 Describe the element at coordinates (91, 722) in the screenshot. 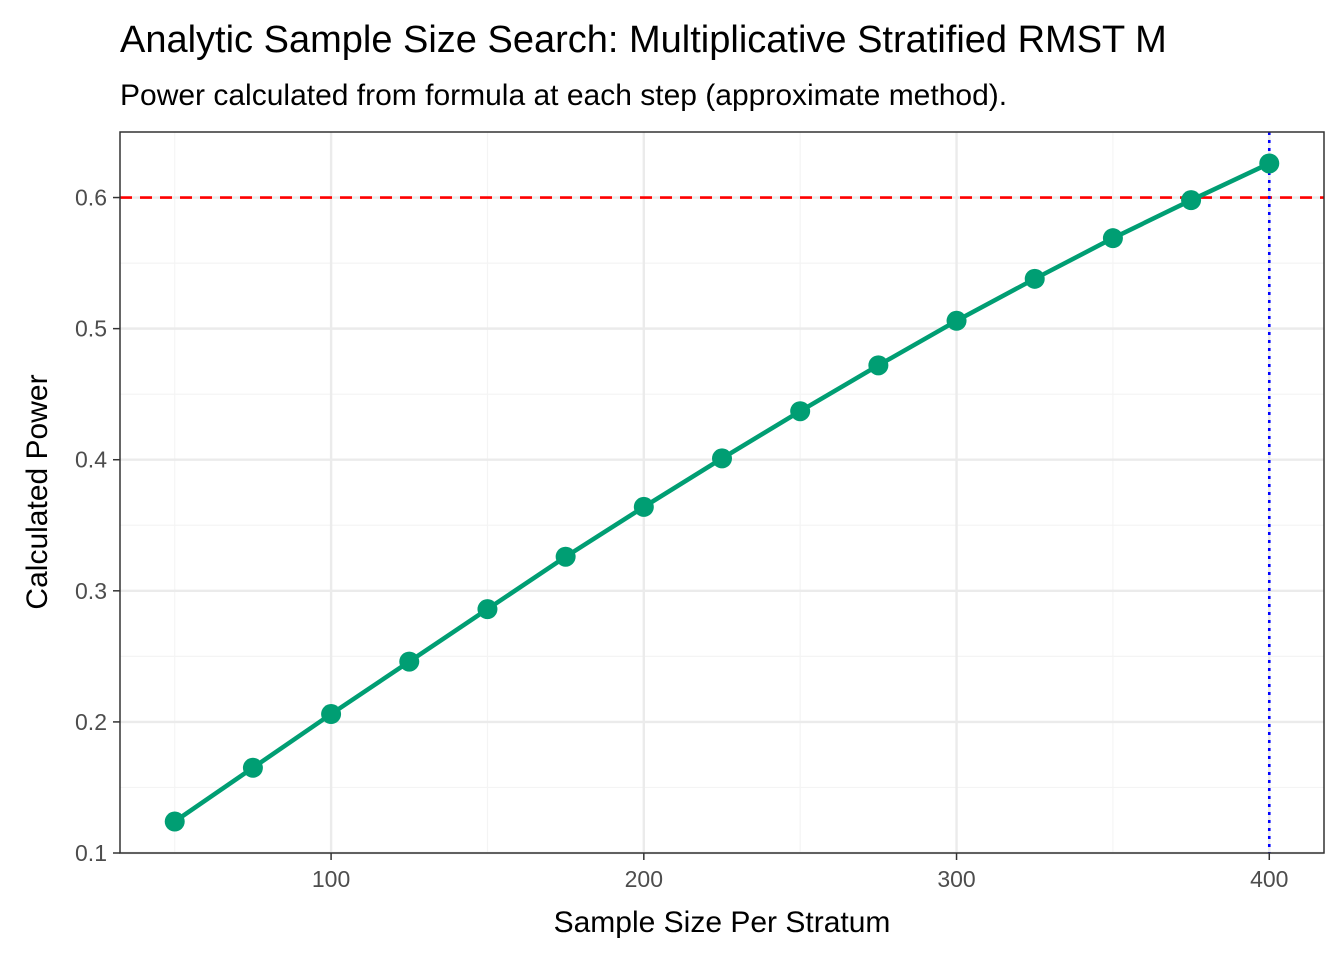

I see `y-tick-label: 0.2` at that location.